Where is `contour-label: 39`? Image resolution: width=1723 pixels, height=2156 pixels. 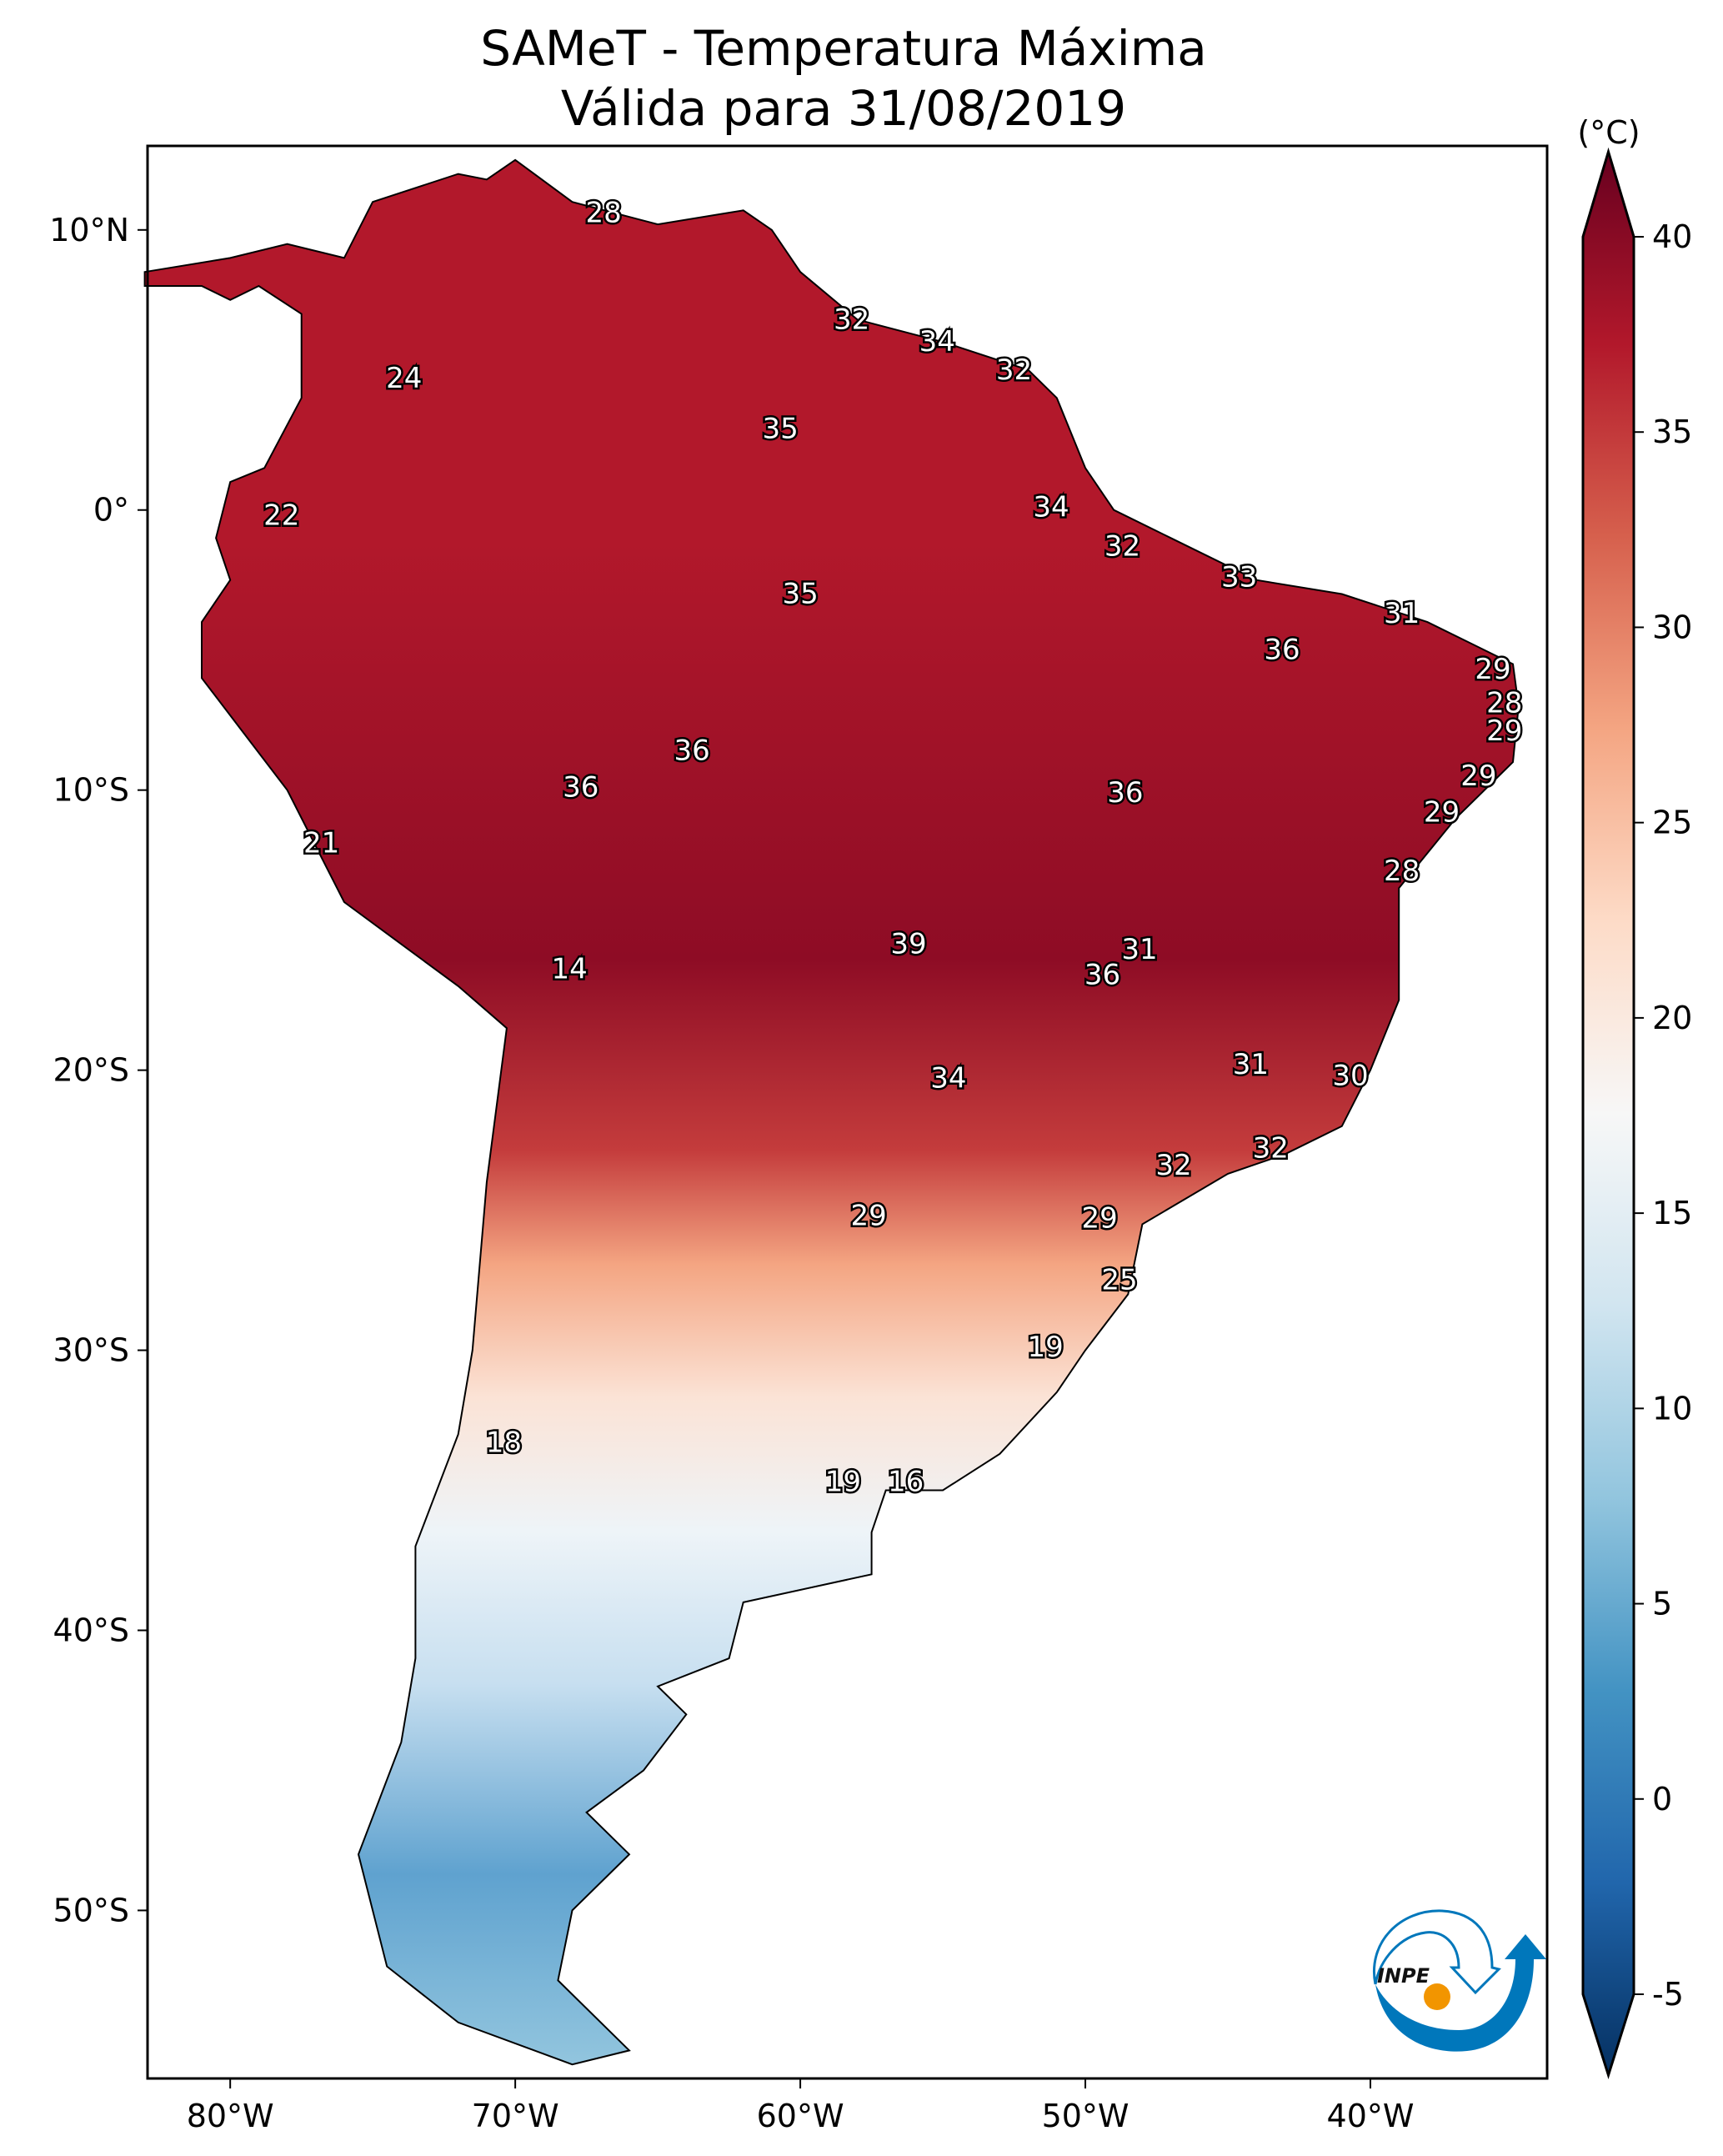
contour-label: 39 is located at coordinates (908, 943).